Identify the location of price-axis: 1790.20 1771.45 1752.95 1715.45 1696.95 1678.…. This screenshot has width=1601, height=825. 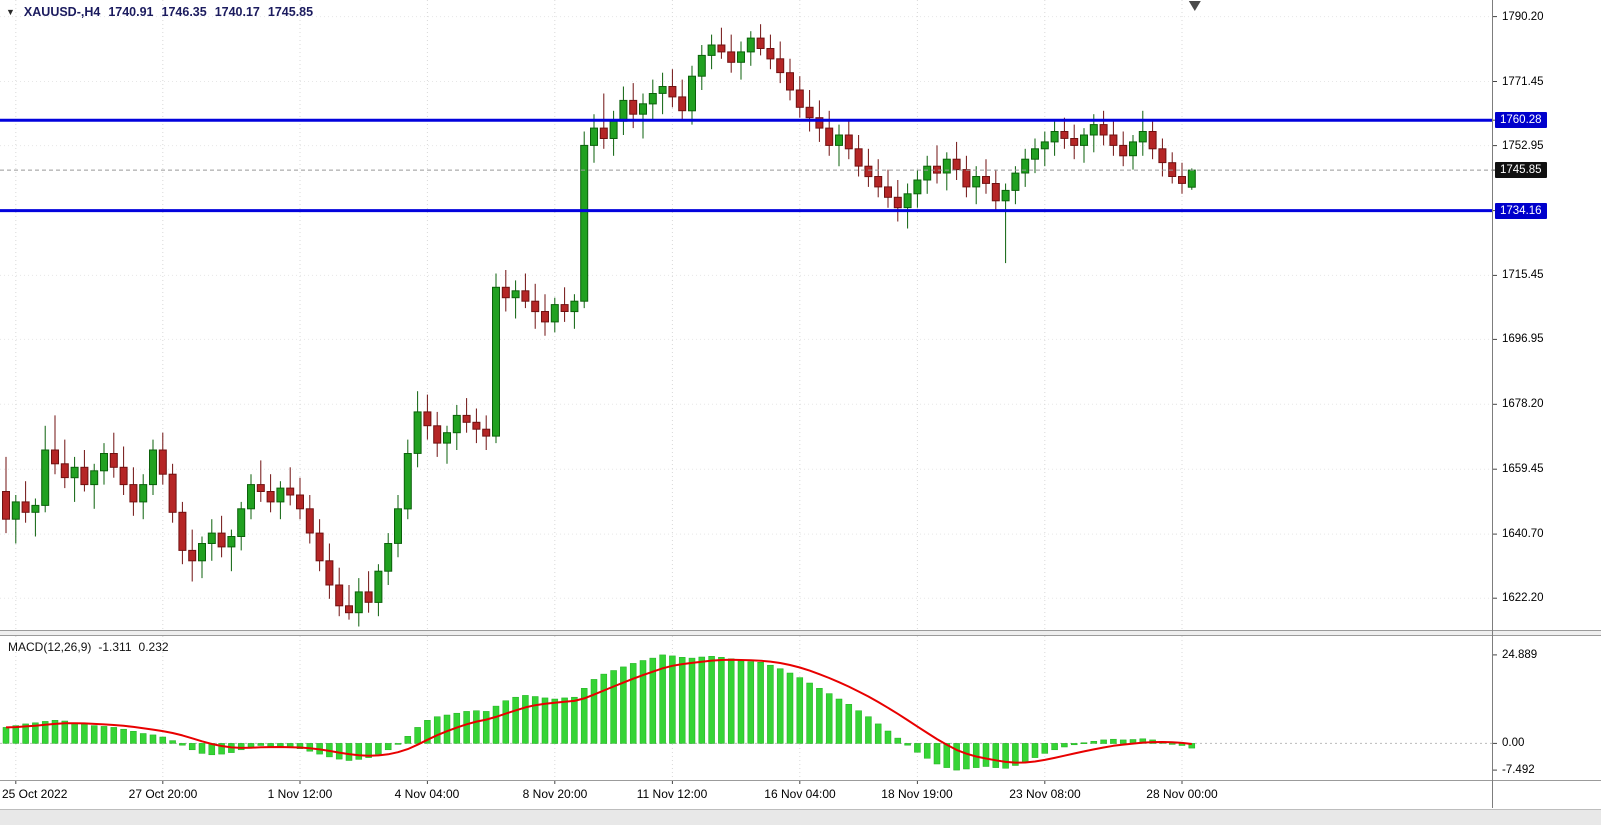
(1547, 404).